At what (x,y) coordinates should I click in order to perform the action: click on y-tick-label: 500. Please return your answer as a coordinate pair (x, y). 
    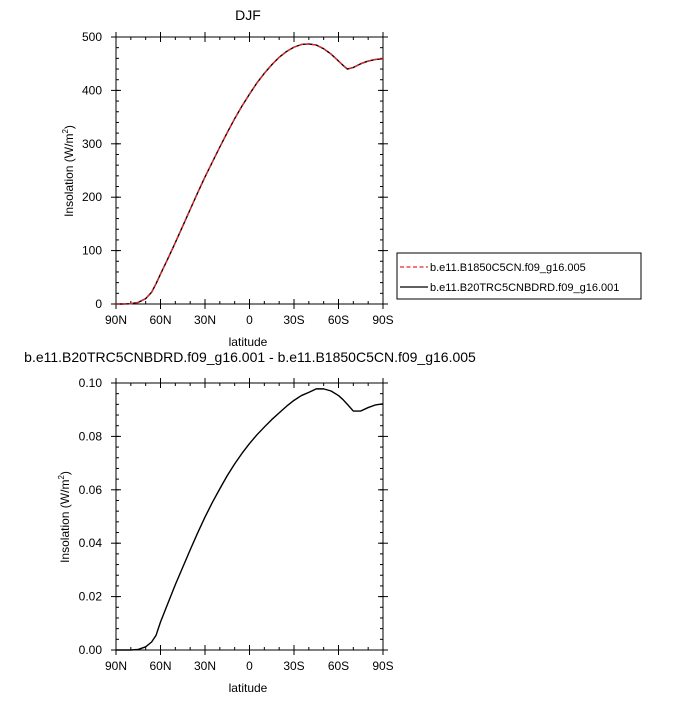
    Looking at the image, I should click on (92, 37).